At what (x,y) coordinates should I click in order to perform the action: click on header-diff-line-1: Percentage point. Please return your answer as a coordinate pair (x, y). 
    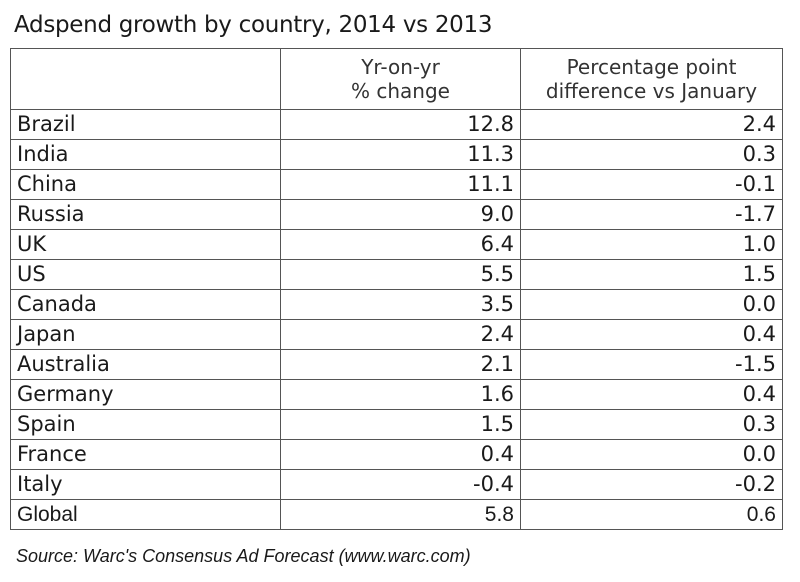
    Looking at the image, I should click on (651, 67).